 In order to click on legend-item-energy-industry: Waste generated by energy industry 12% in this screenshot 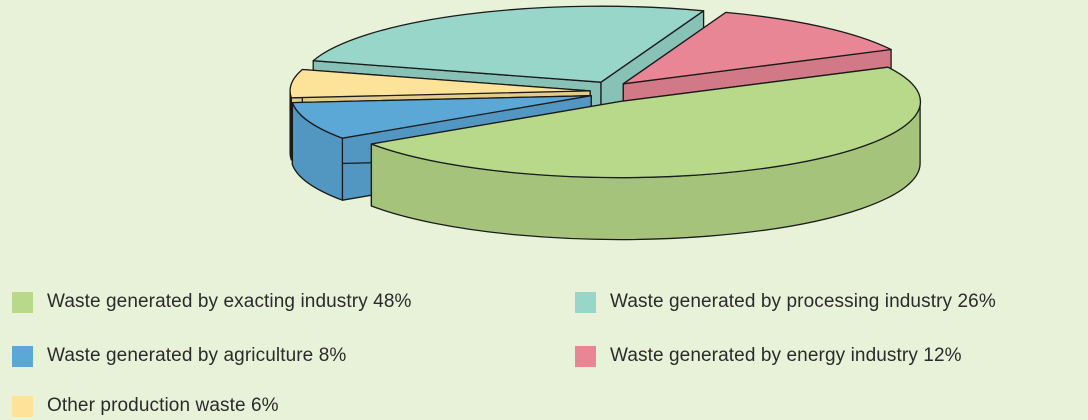, I will do `click(768, 356)`.